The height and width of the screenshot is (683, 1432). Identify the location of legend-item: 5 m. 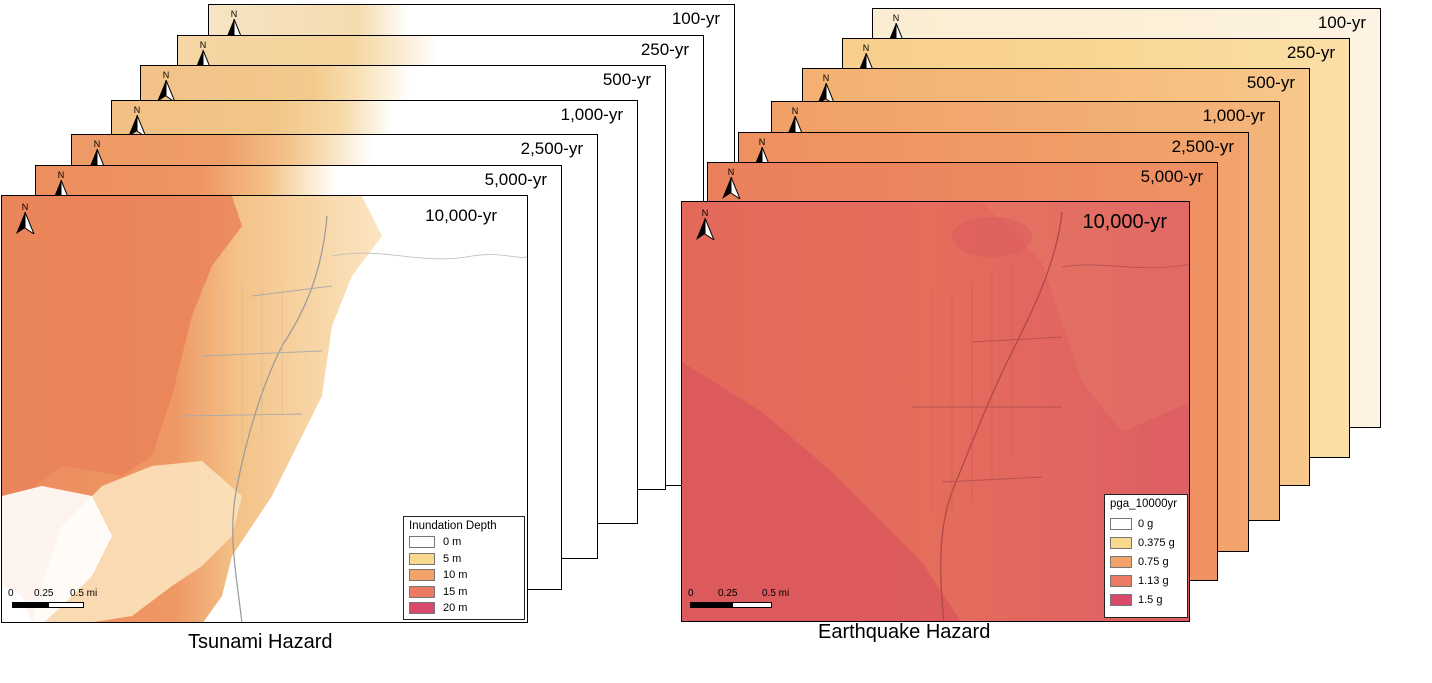
(464, 559).